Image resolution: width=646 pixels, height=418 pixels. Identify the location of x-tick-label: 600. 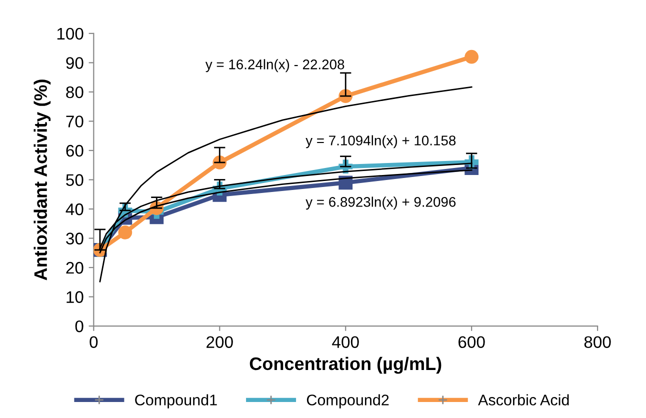
(471, 342).